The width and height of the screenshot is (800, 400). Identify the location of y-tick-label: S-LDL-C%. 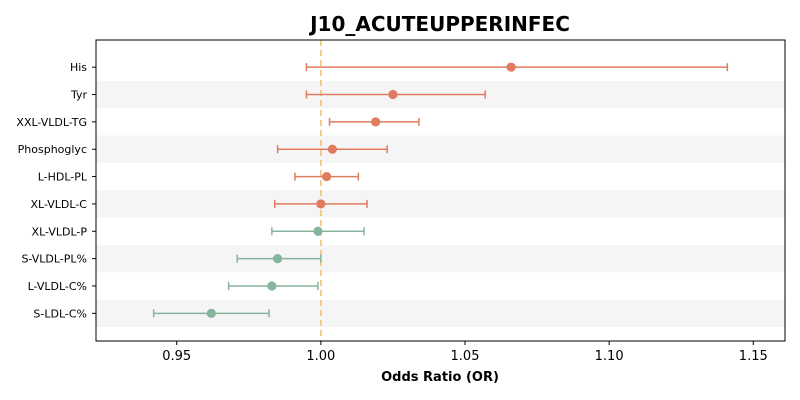
(60, 313).